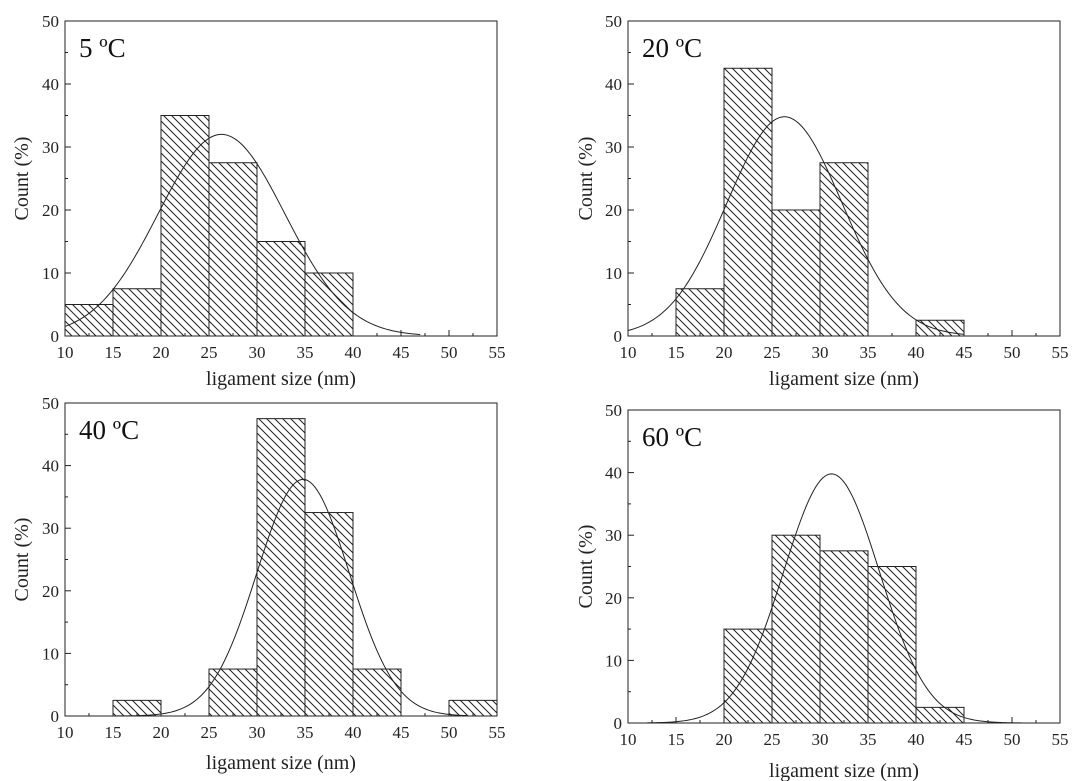  Describe the element at coordinates (109, 430) in the screenshot. I see `panel-temperature-label: 40 ºC` at that location.